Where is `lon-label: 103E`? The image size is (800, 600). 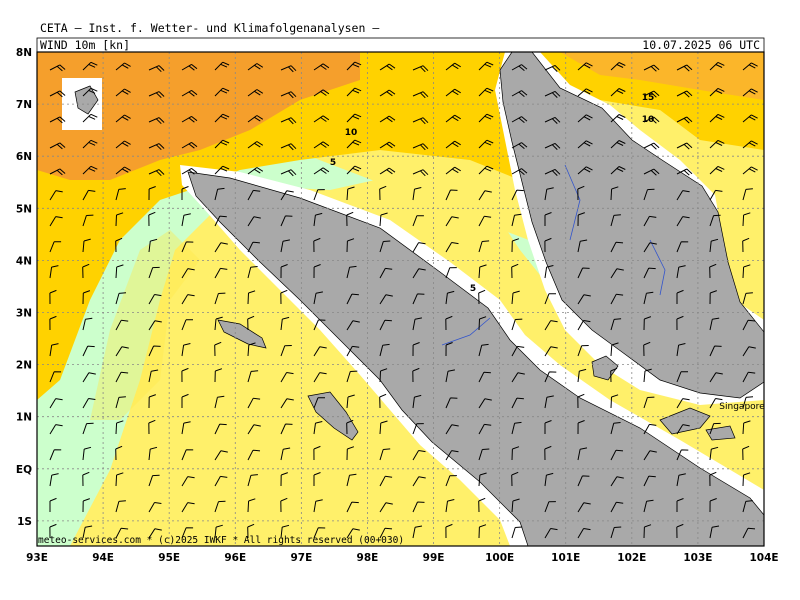
lon-label: 103E is located at coordinates (697, 558).